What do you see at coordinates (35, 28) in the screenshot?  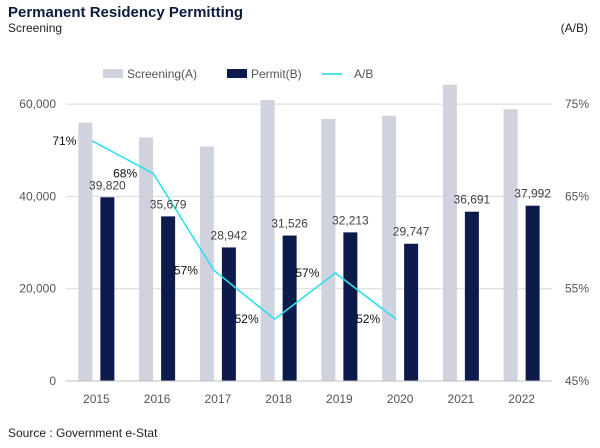 I see `left-axis-title: Screening` at bounding box center [35, 28].